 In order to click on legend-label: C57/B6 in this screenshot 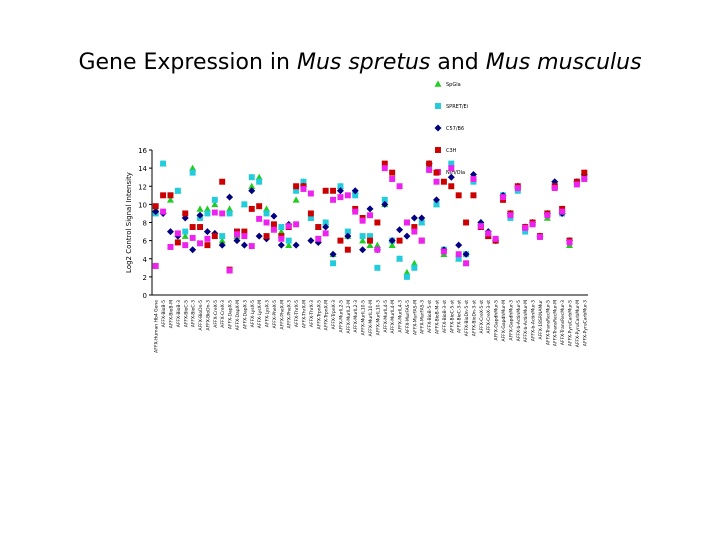, I will do `click(455, 129)`.